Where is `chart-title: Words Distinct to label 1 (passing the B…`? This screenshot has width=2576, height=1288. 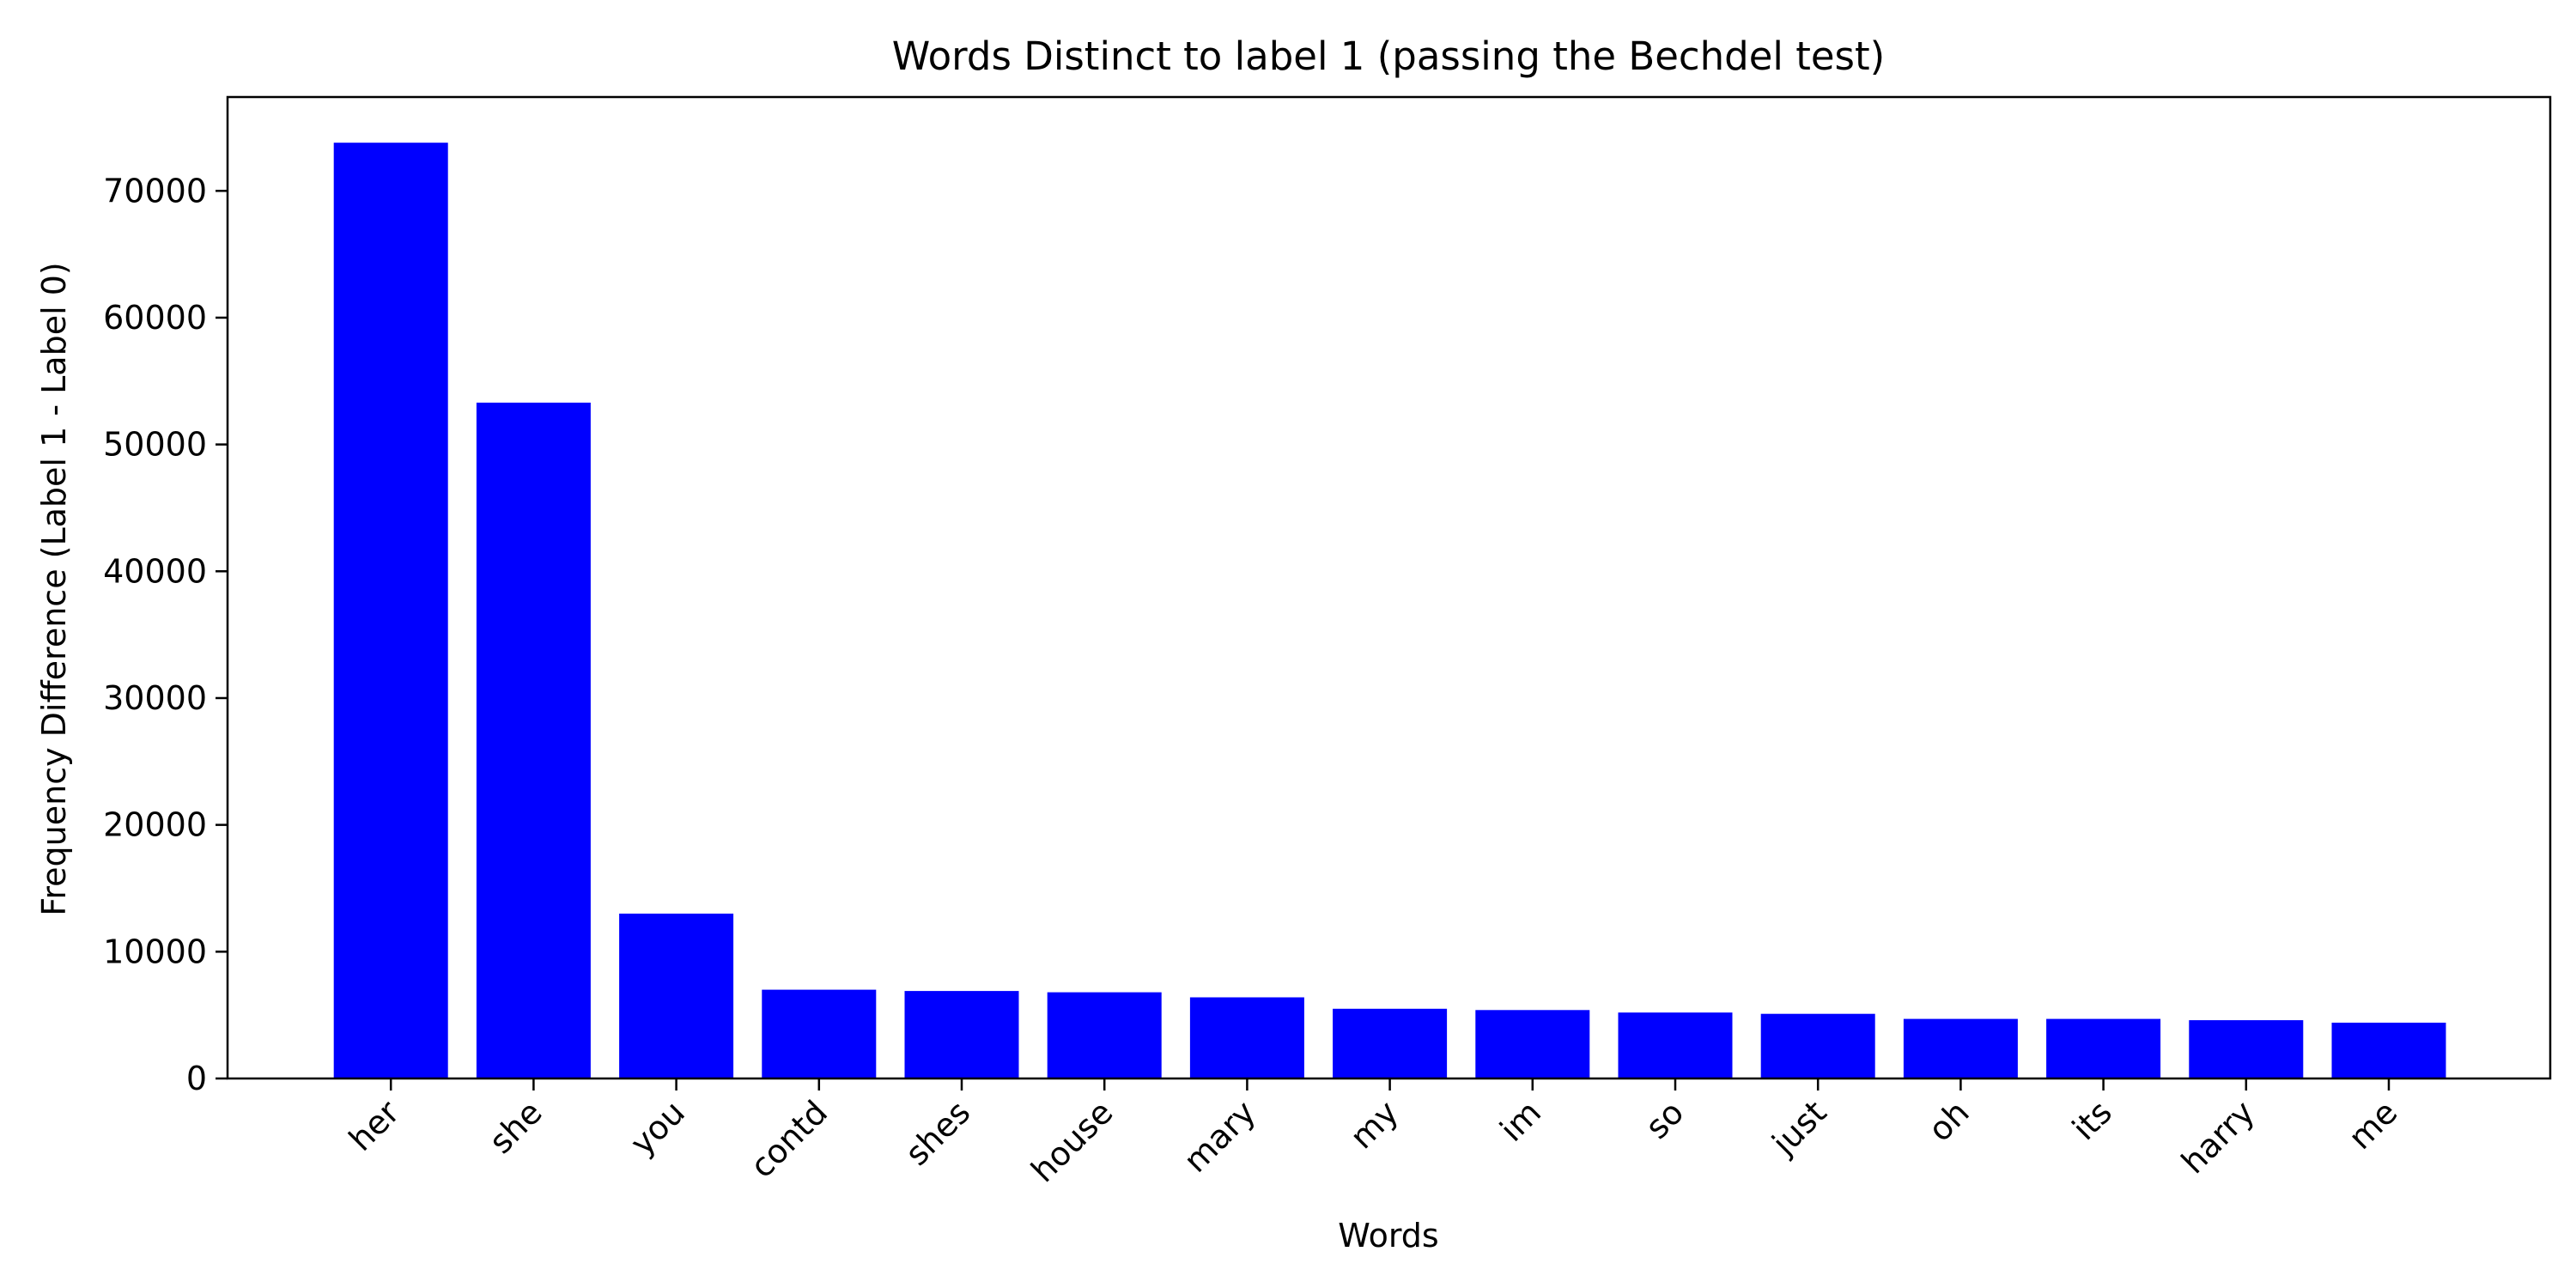
chart-title: Words Distinct to label 1 (passing the B… is located at coordinates (1389, 56).